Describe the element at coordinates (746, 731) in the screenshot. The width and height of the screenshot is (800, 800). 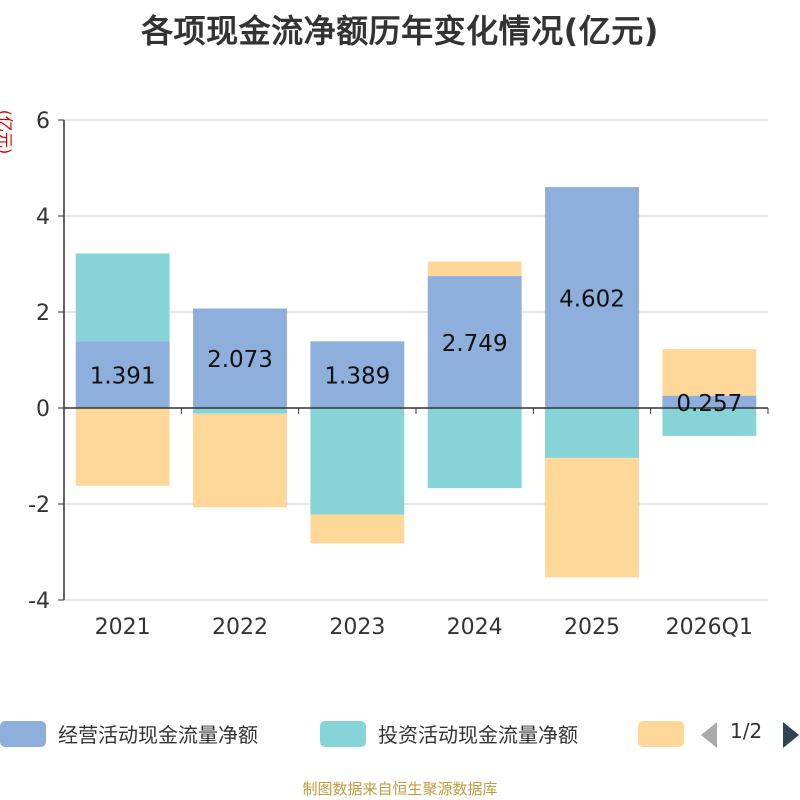
I see `legend-page-indicator: 1/2` at that location.